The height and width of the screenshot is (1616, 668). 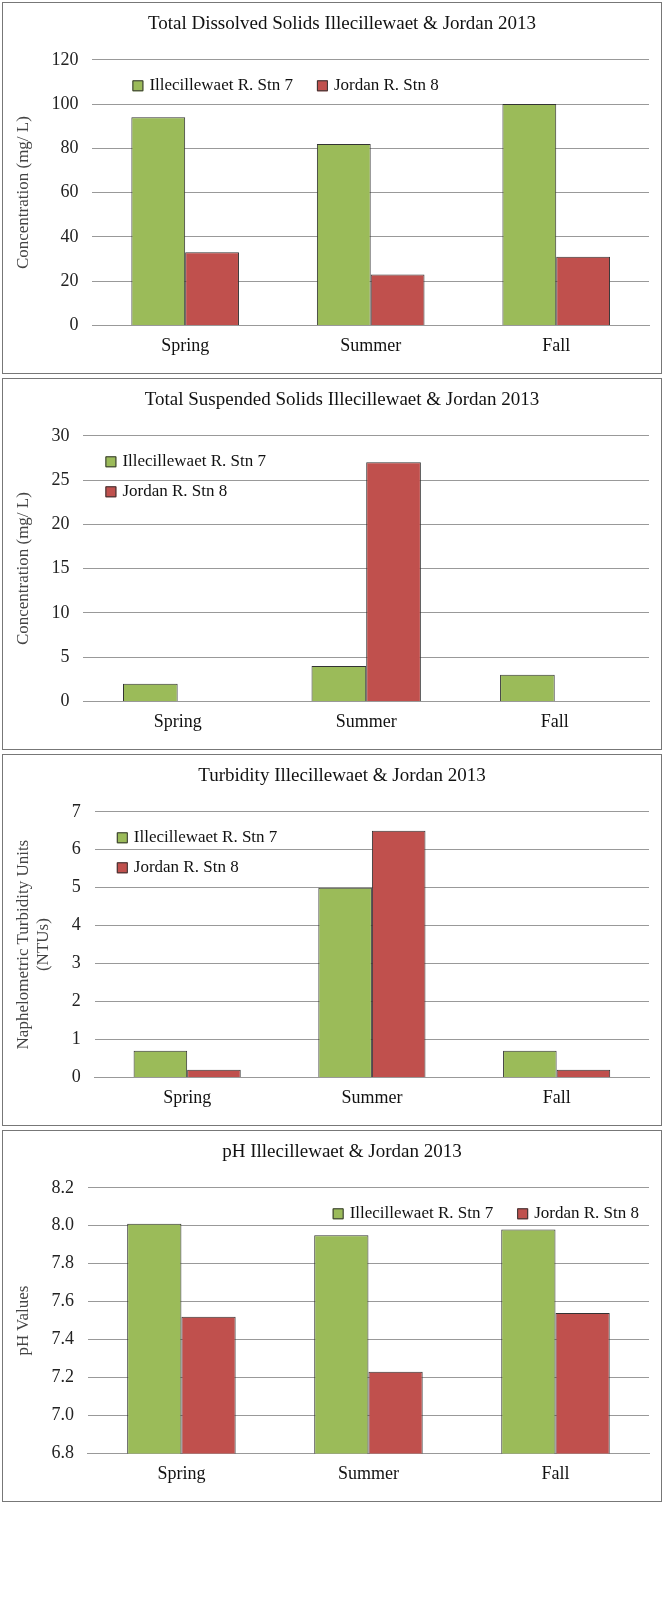 What do you see at coordinates (69, 235) in the screenshot?
I see `y-tick-label: 40` at bounding box center [69, 235].